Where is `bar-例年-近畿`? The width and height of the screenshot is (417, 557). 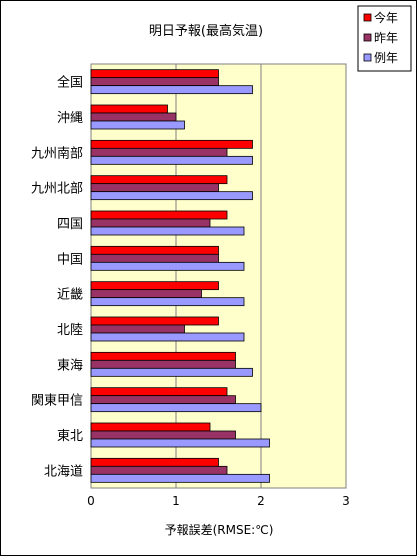 bar-例年-近畿 is located at coordinates (167, 302).